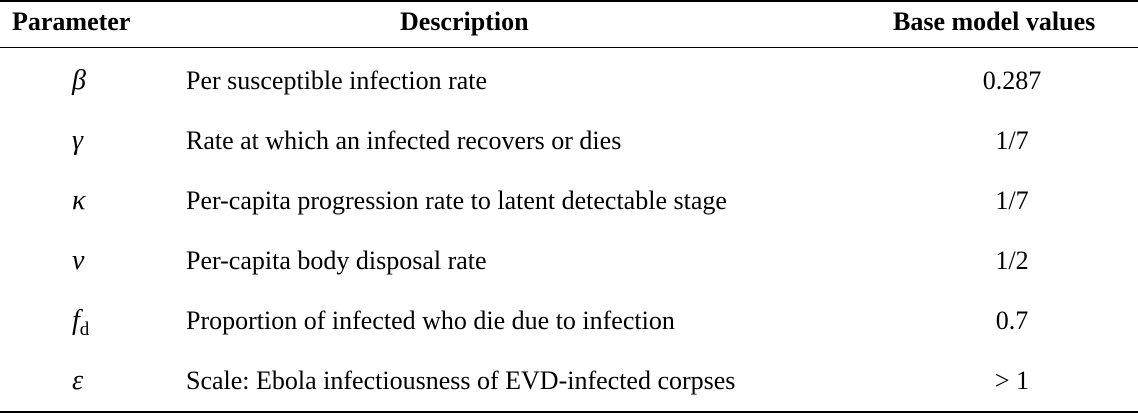  I want to click on parameter-symbol: κ, so click(79, 200).